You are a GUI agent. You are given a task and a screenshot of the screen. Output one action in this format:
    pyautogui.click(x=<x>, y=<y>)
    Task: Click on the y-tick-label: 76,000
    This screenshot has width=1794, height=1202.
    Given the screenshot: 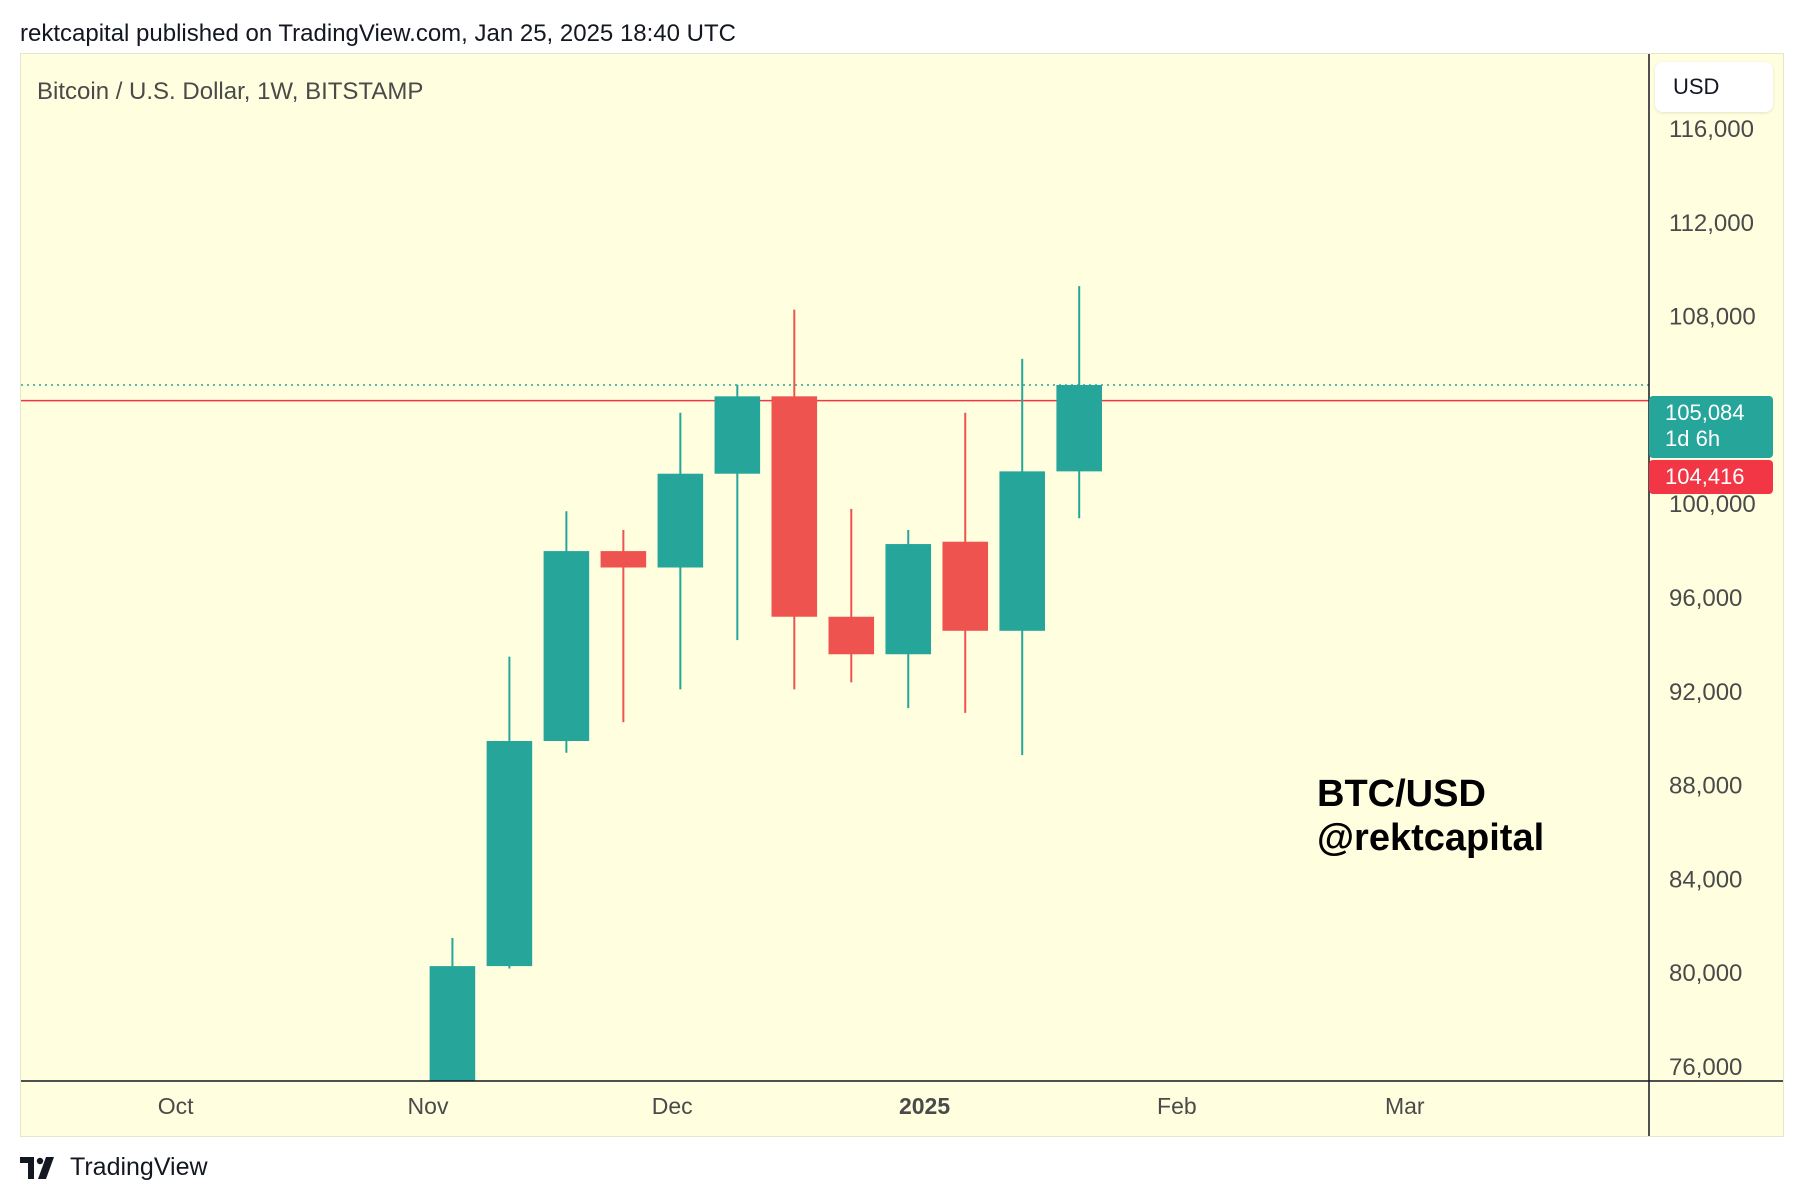 What is the action you would take?
    pyautogui.click(x=1705, y=1067)
    